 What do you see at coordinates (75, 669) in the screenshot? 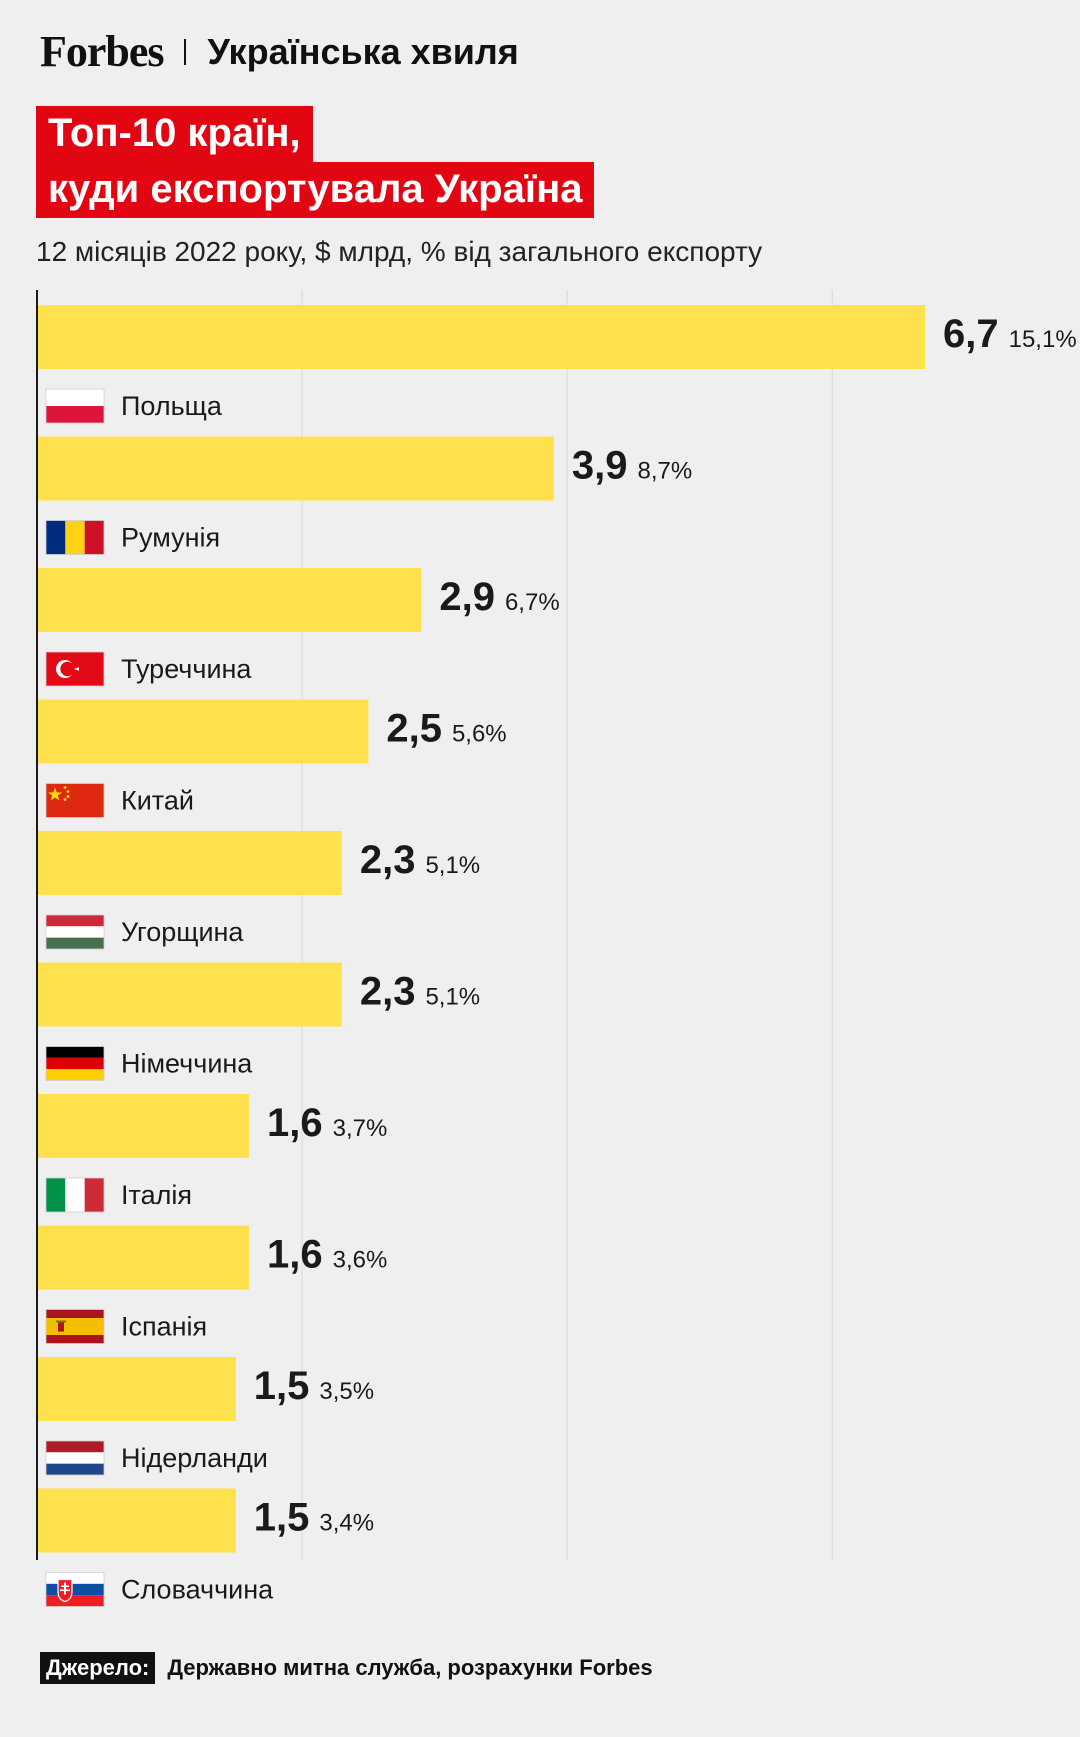
I see `flag-tr-icon` at bounding box center [75, 669].